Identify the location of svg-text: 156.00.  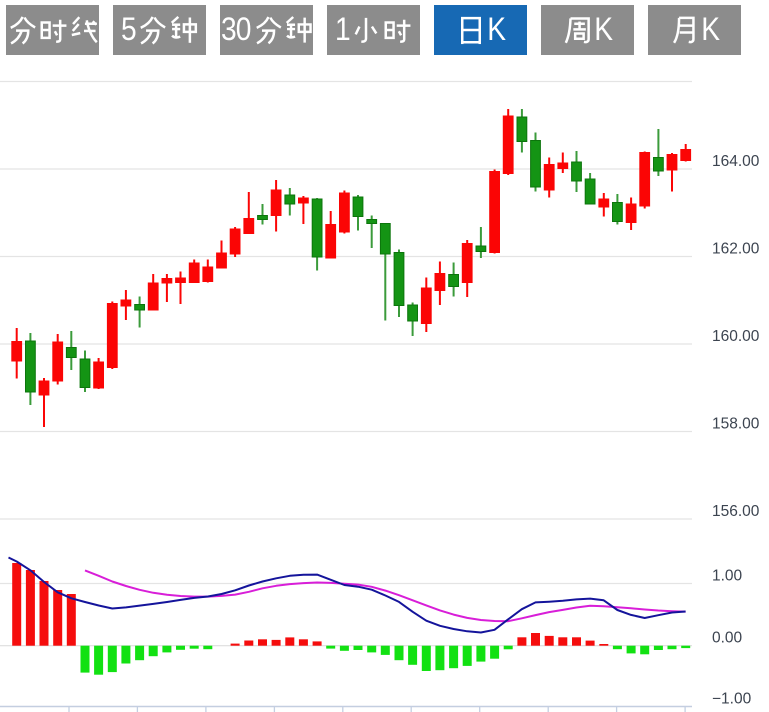
(736, 511).